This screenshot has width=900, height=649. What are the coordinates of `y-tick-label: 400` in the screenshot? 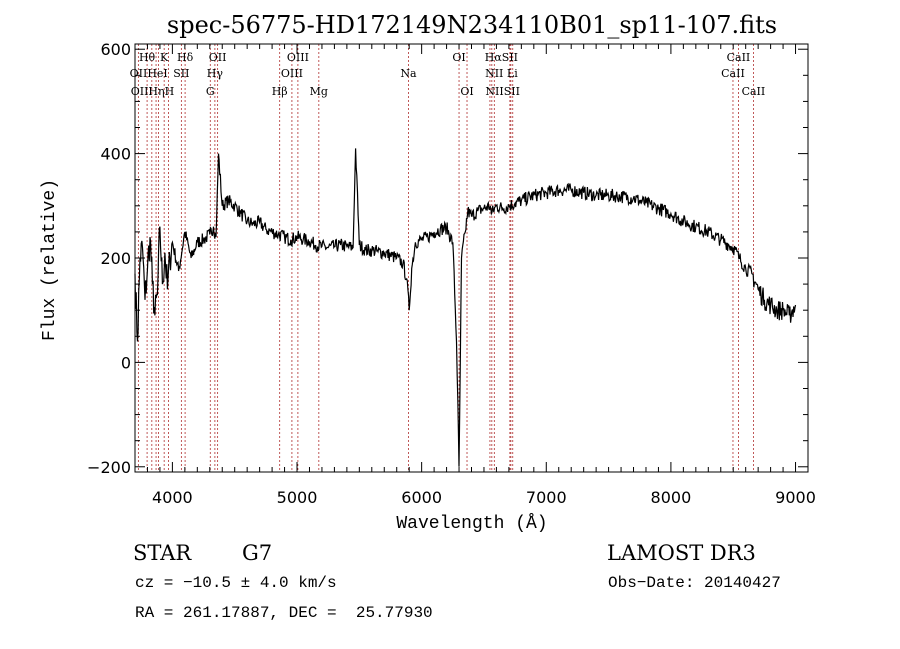 It's located at (115, 154).